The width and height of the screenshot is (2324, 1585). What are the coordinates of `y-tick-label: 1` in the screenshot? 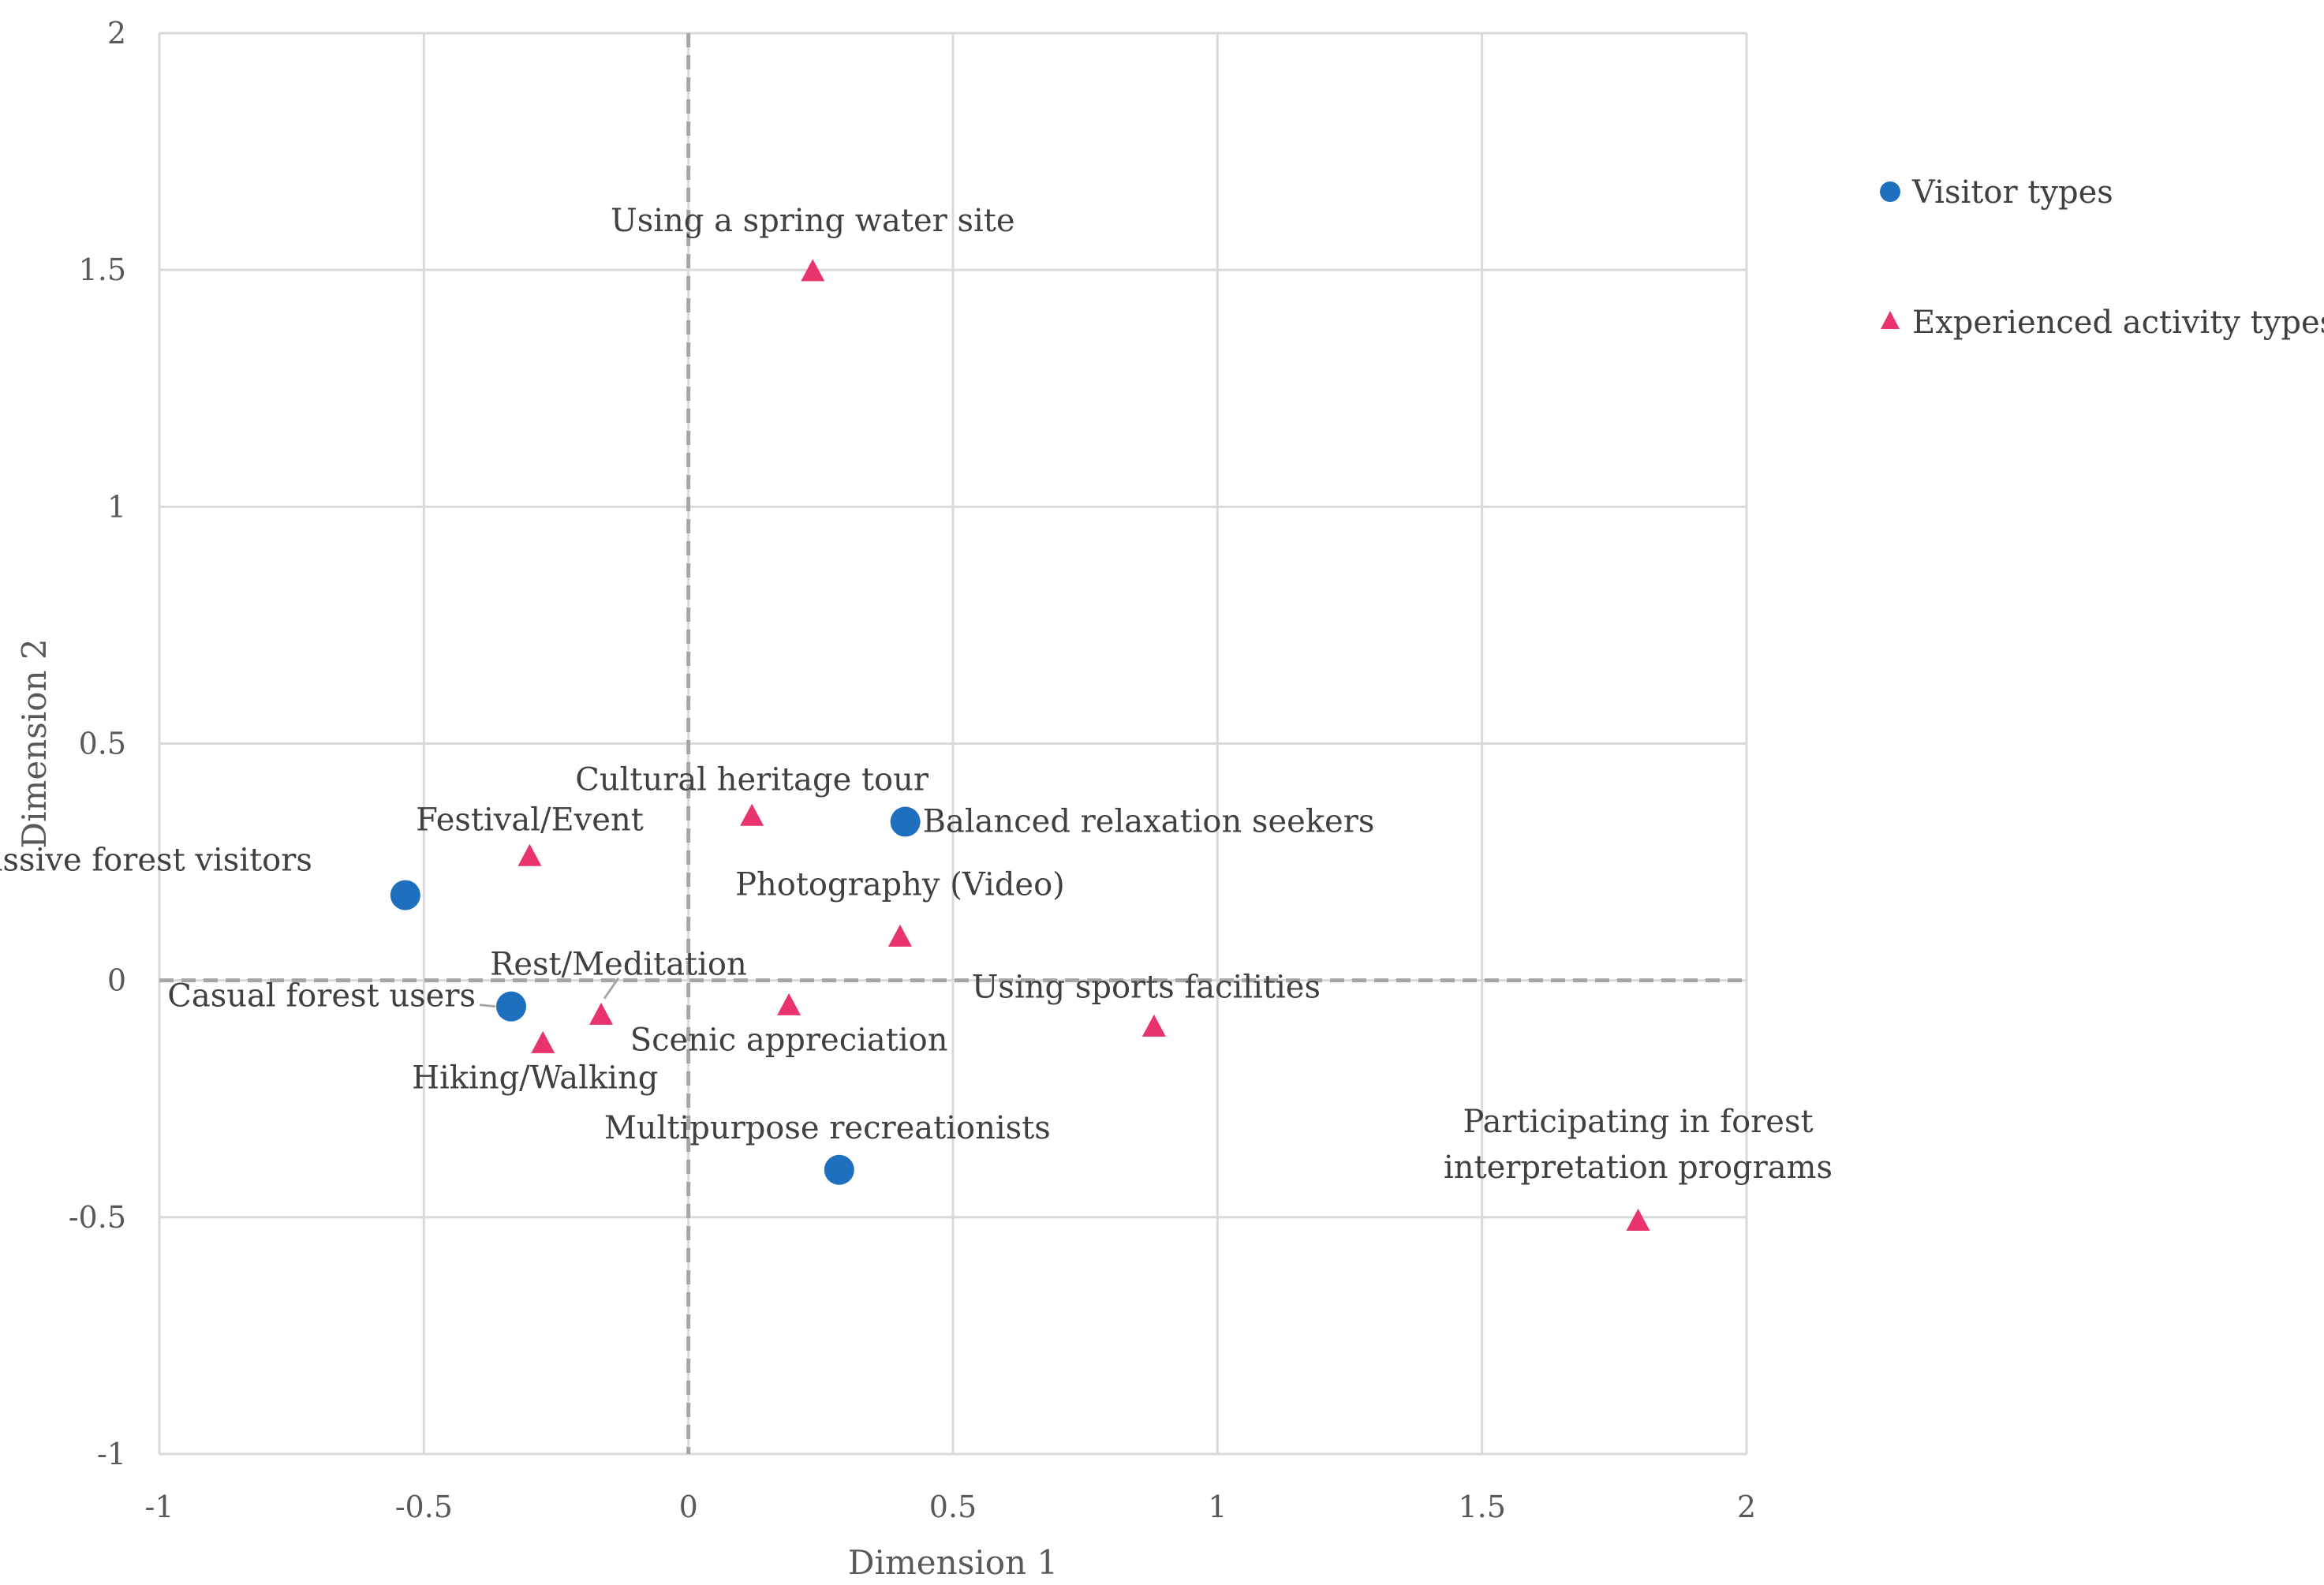 It's located at (116, 507).